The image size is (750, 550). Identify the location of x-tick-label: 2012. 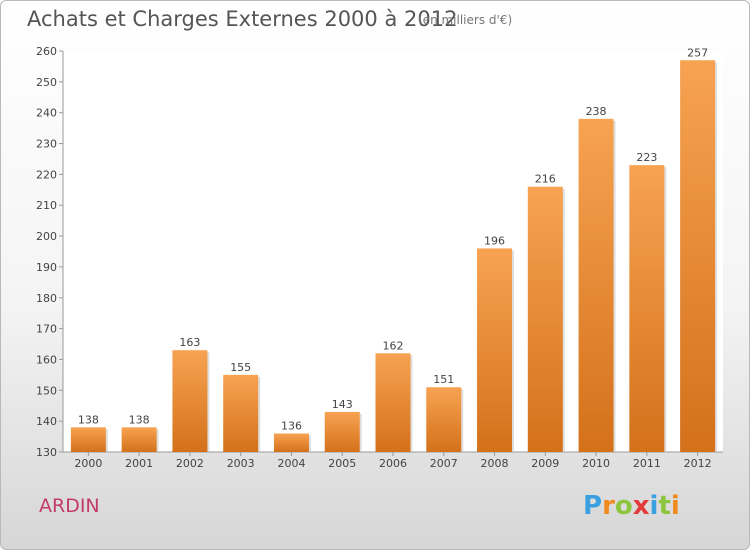
(698, 463).